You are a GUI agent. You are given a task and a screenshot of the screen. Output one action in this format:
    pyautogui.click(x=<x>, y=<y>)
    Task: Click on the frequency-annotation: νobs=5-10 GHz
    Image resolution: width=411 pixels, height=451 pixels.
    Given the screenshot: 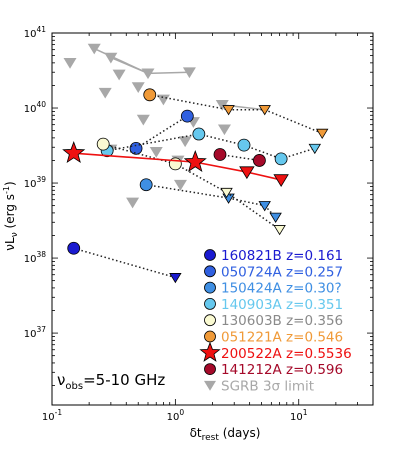 What is the action you would take?
    pyautogui.click(x=111, y=381)
    